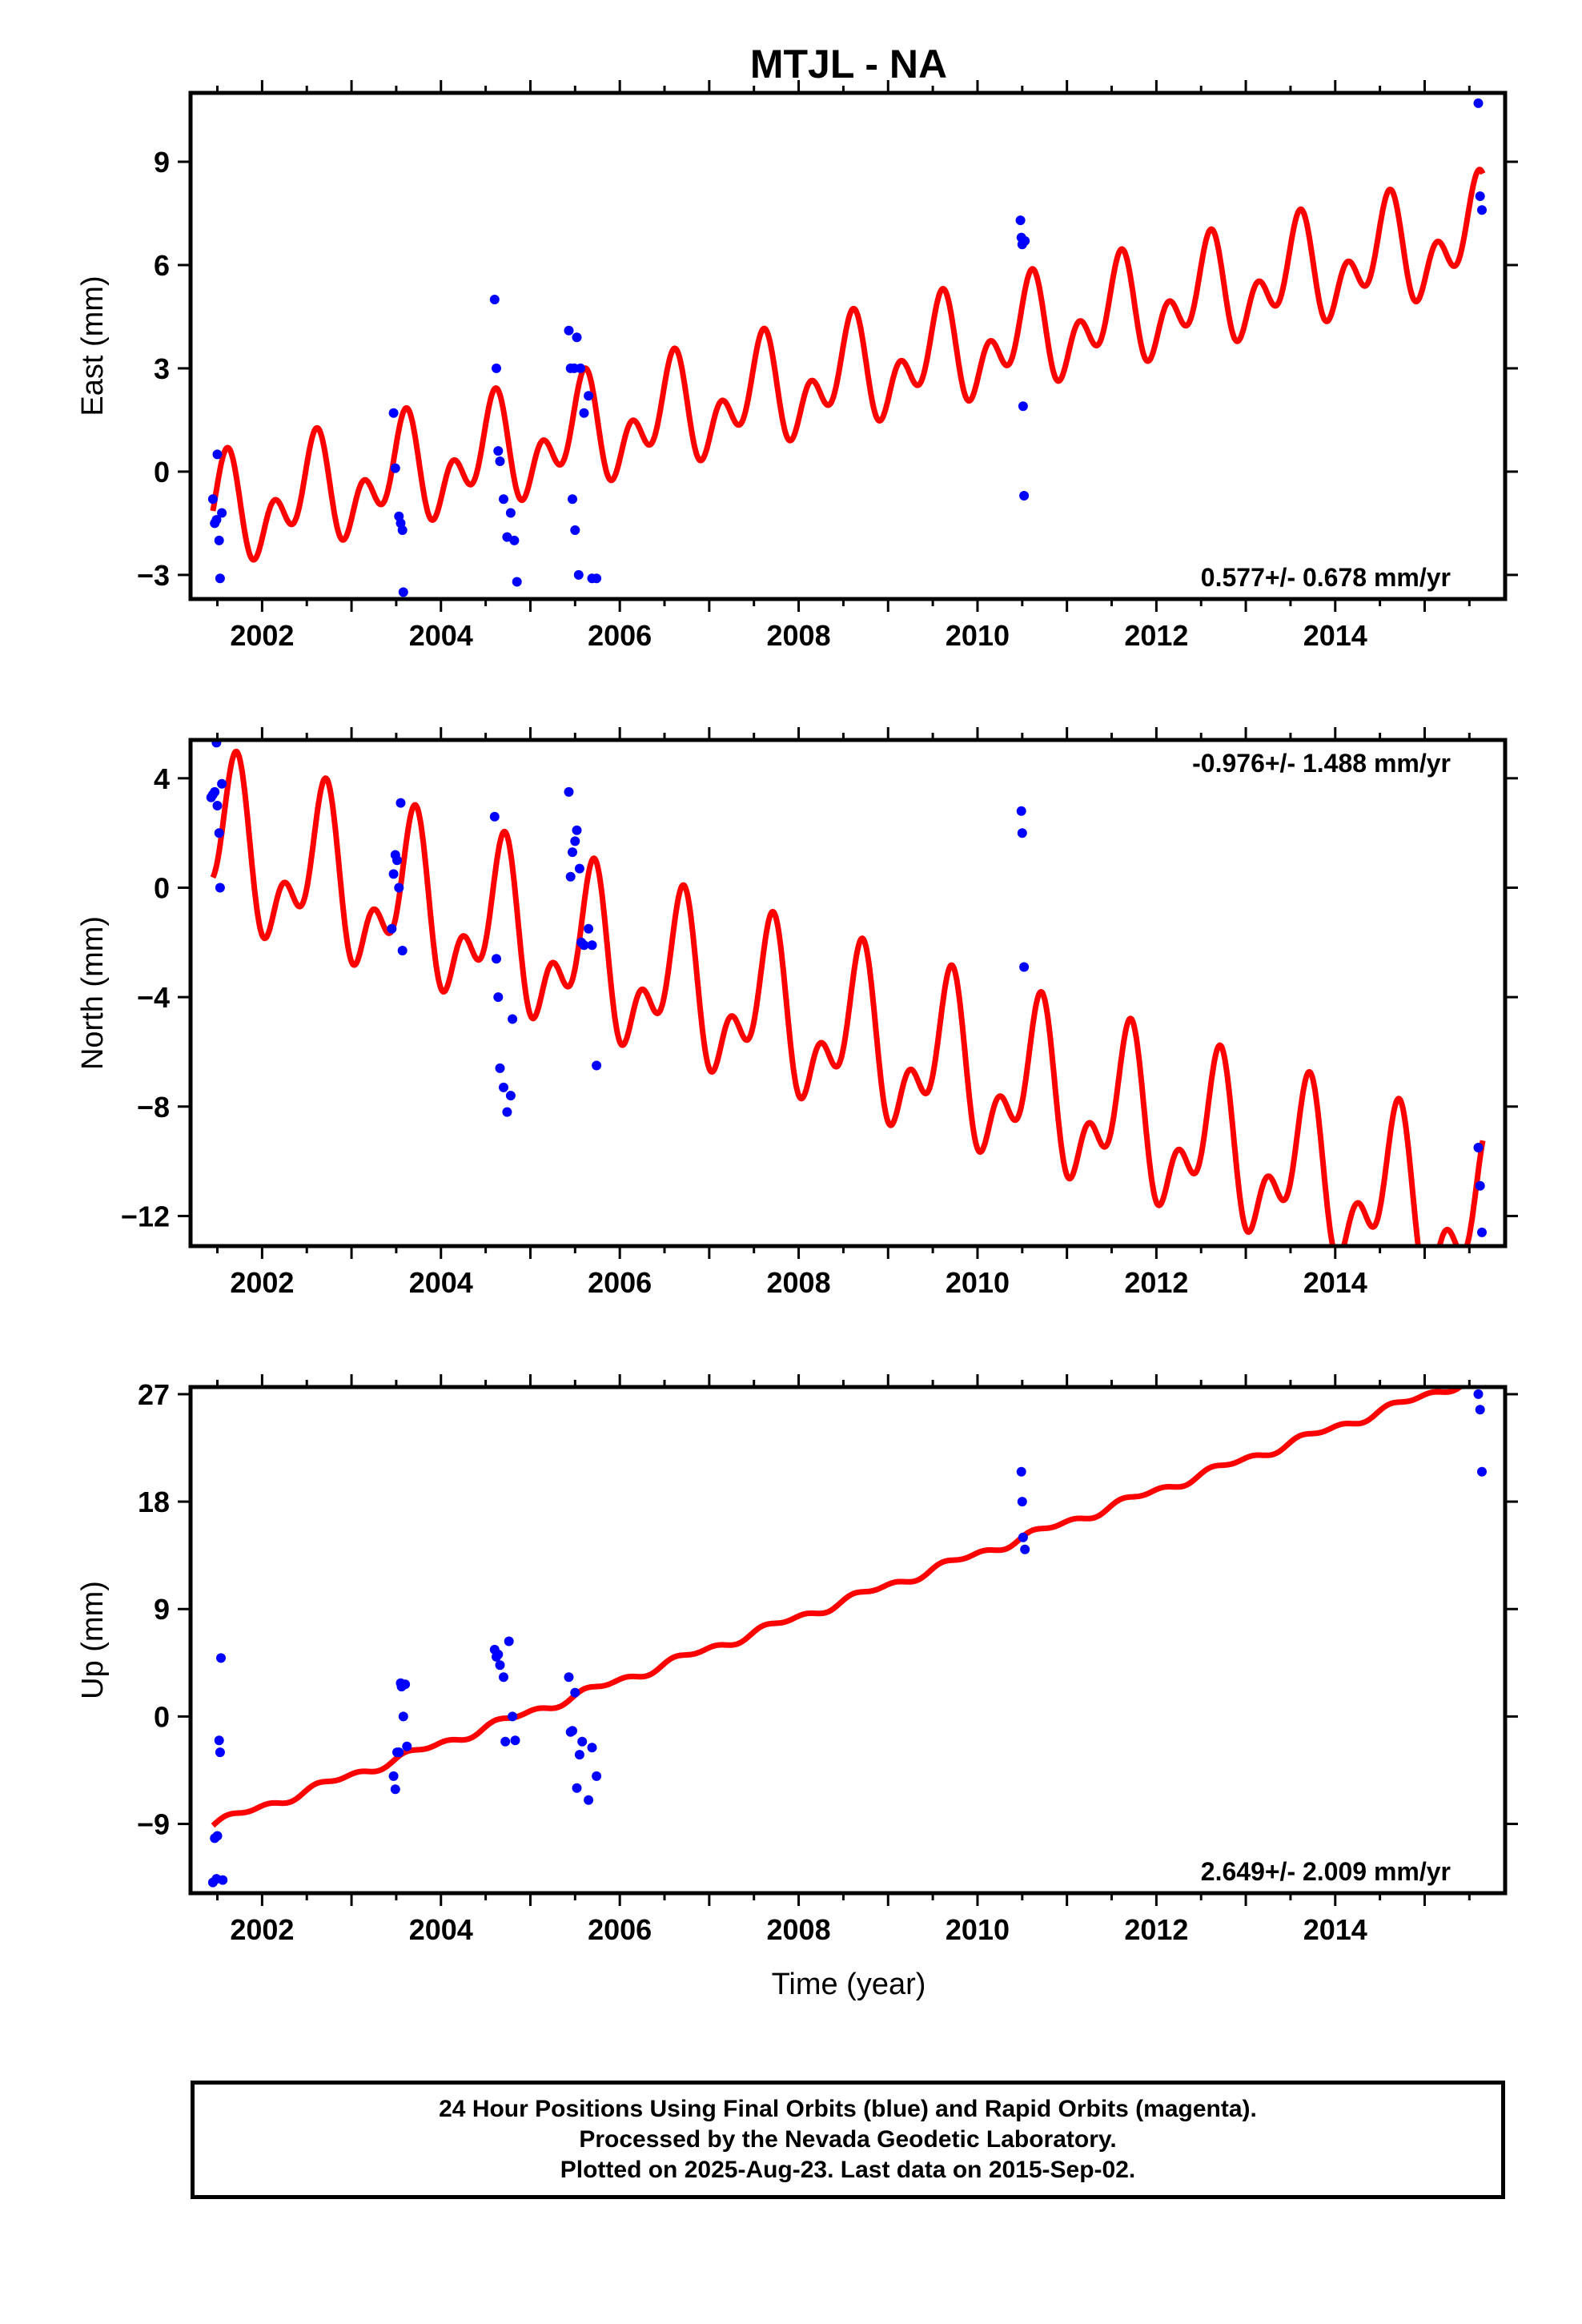 Image resolution: width=1582 pixels, height=2324 pixels. I want to click on north-y-tick-label: −4, so click(154, 998).